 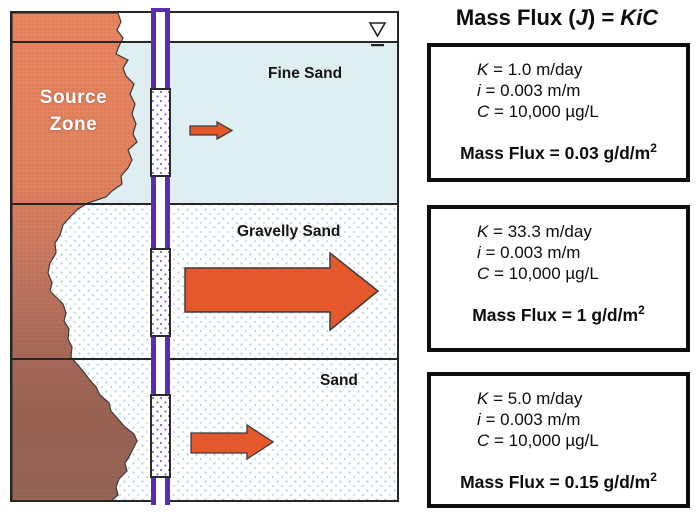 I want to click on formula-var-kic: KiC, so click(x=639, y=17).